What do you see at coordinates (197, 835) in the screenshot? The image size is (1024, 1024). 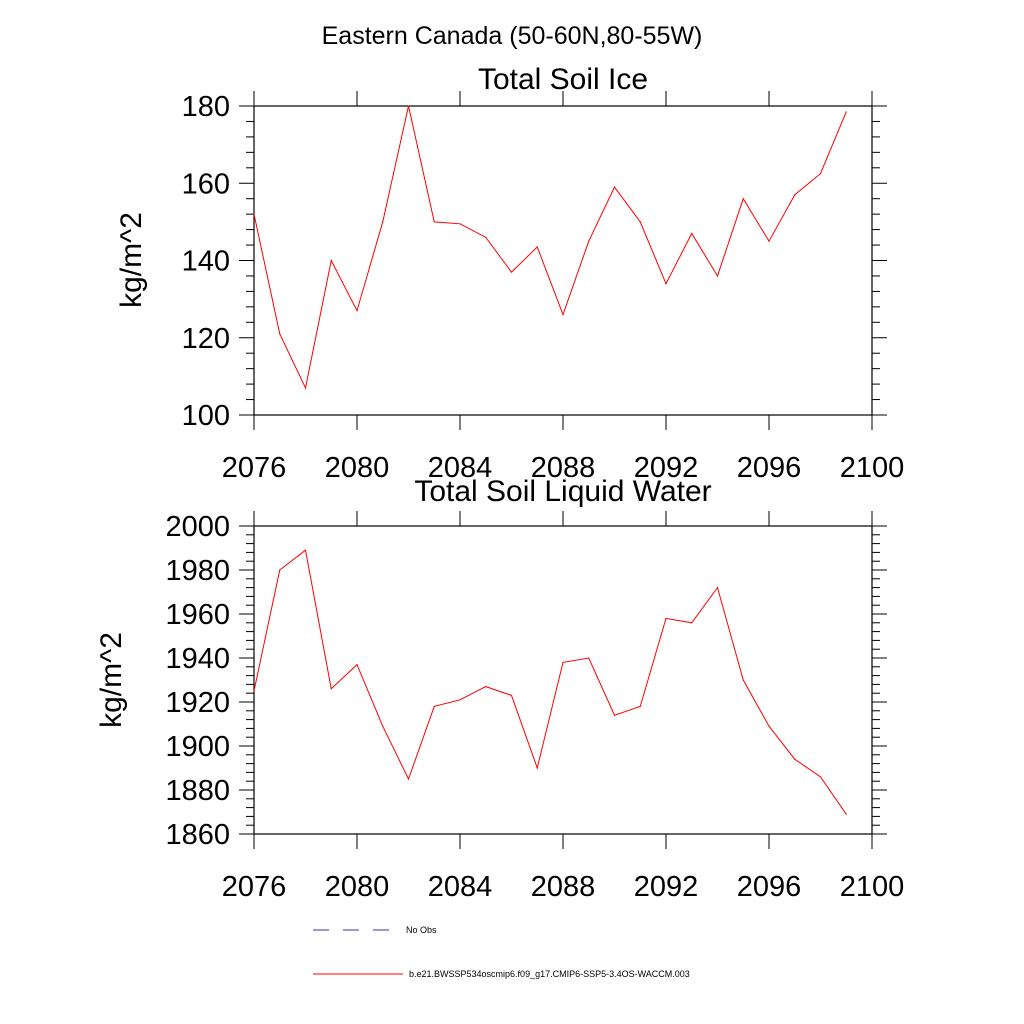 I see `y-tick-label: 1860` at bounding box center [197, 835].